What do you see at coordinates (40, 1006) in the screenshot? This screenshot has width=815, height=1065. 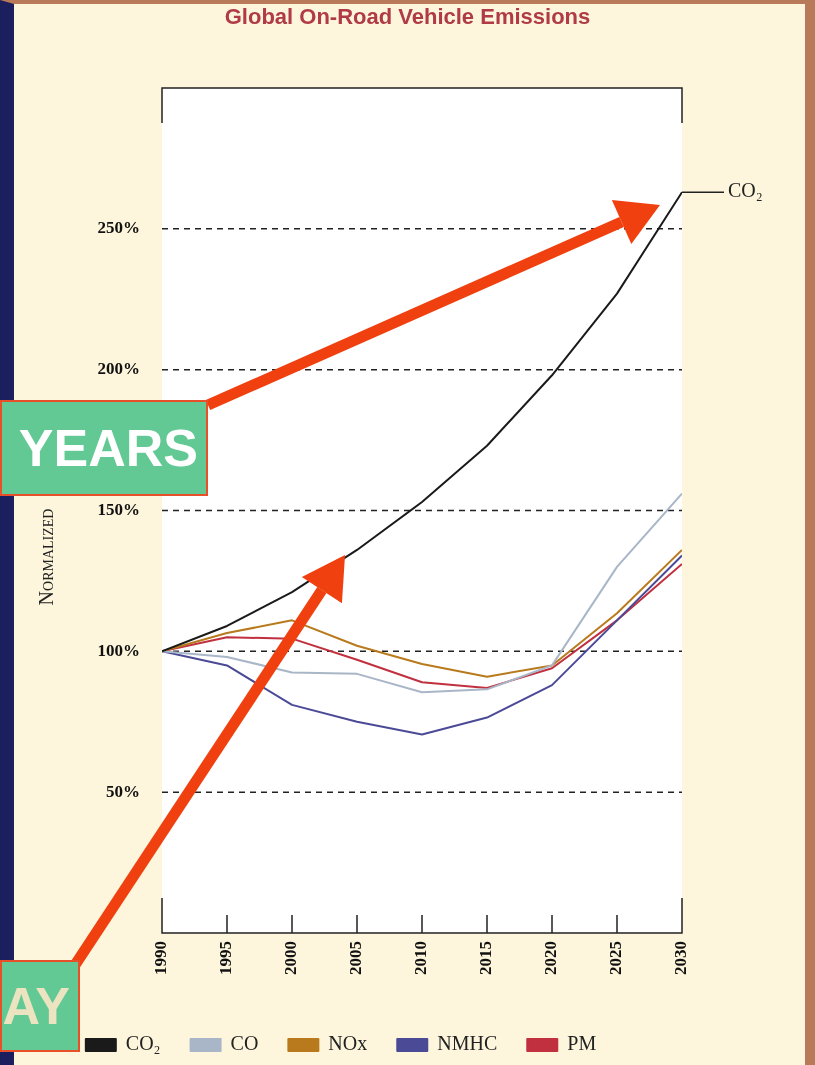 I see `text: AY` at bounding box center [40, 1006].